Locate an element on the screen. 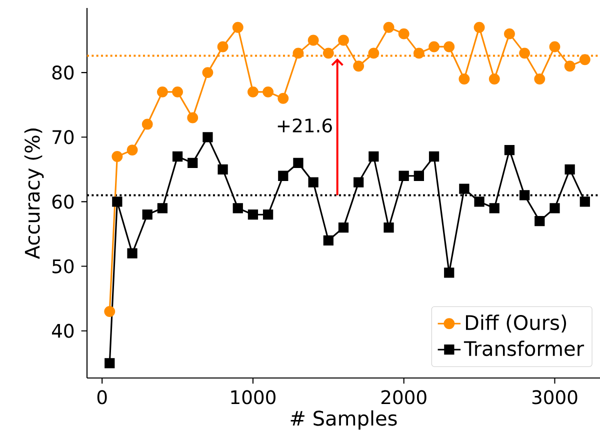 This screenshot has height=441, width=600. x-tick-label: 2000 is located at coordinates (403, 397).